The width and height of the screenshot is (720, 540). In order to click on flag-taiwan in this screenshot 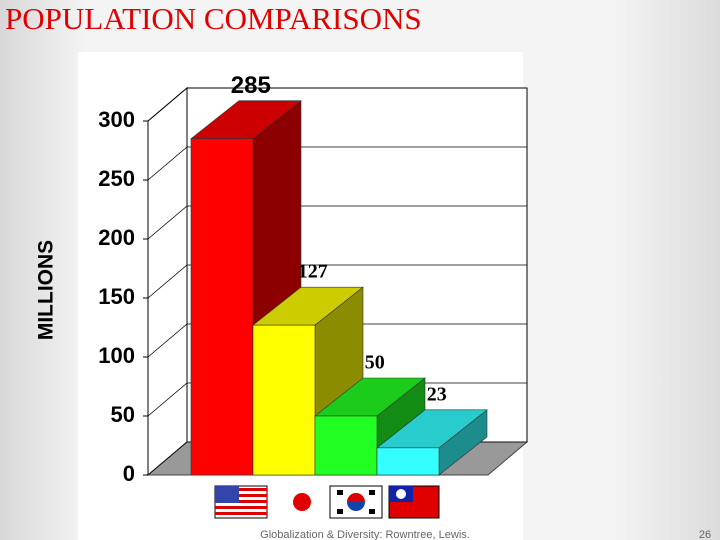, I will do `click(414, 502)`.